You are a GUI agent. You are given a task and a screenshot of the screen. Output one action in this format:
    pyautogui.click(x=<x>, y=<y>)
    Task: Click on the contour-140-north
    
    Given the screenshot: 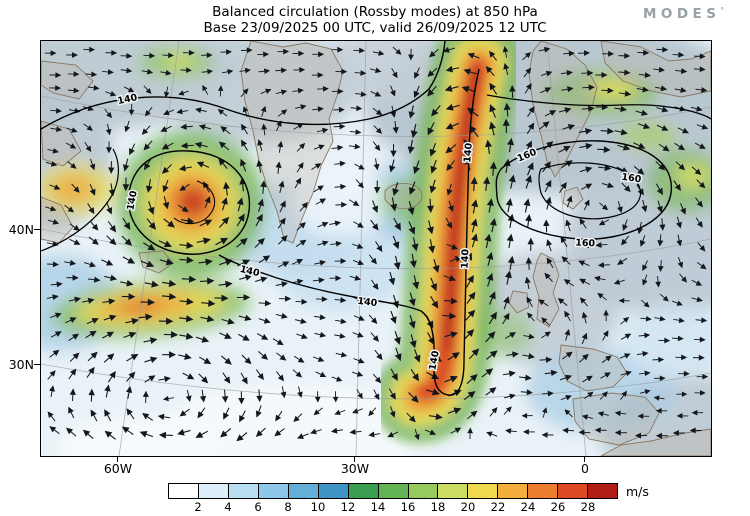 What is the action you would take?
    pyautogui.click(x=598, y=107)
    